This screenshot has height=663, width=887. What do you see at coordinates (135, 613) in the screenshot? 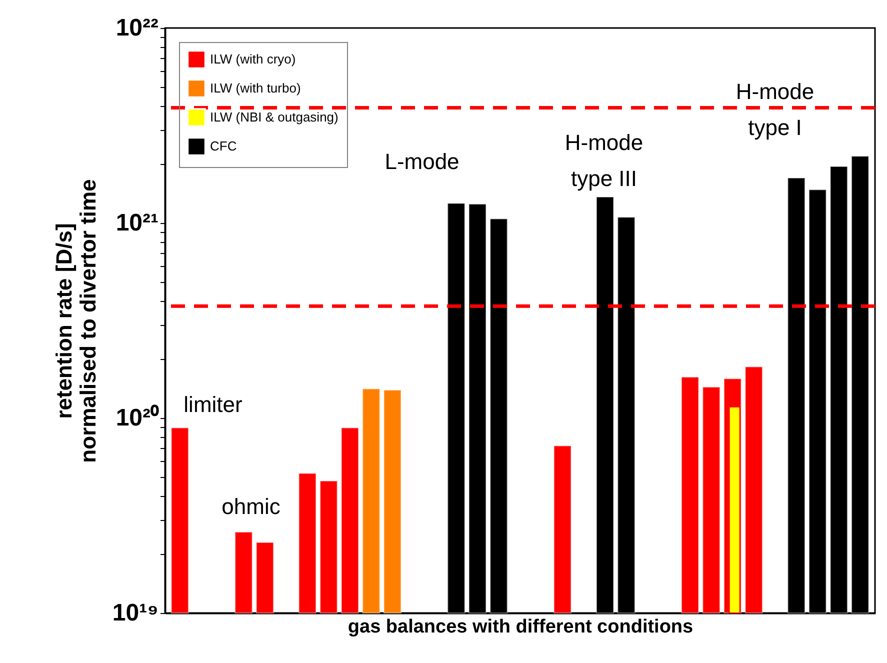
I see `y-tick-label: 10¹⁹` at bounding box center [135, 613].